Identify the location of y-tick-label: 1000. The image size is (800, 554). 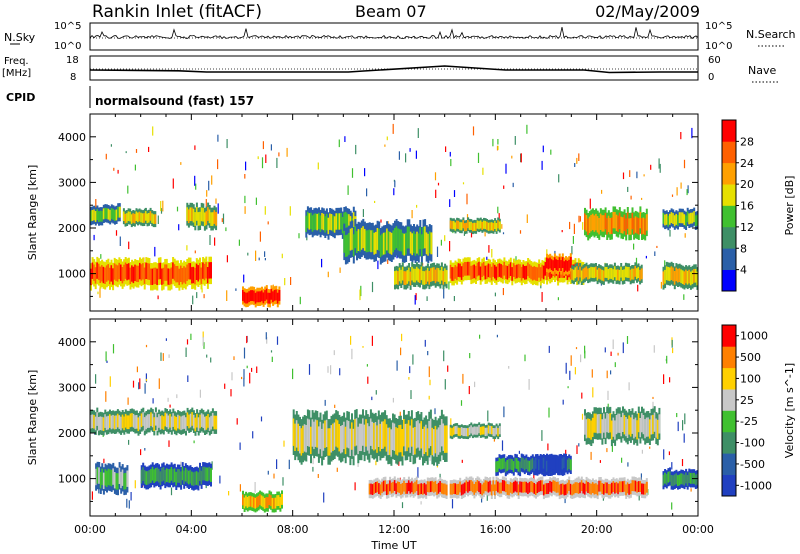
(72, 479).